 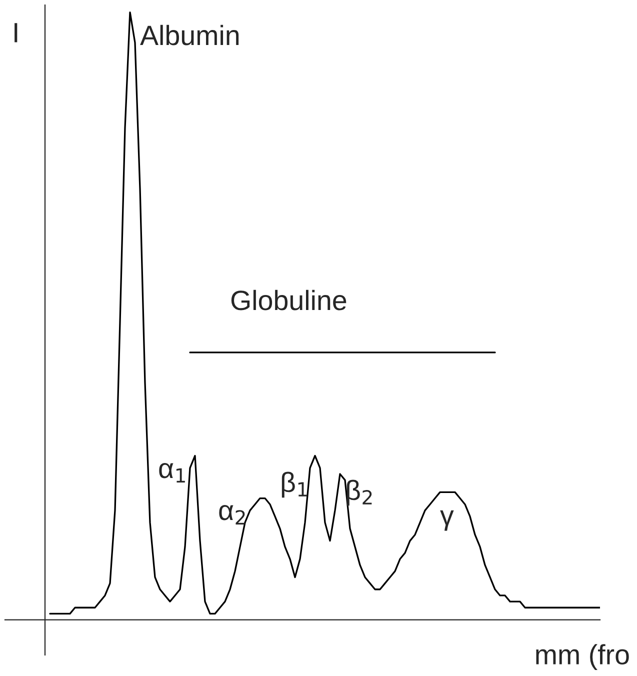 What do you see at coordinates (232, 515) in the screenshot?
I see `annotation: α$_{2}$` at bounding box center [232, 515].